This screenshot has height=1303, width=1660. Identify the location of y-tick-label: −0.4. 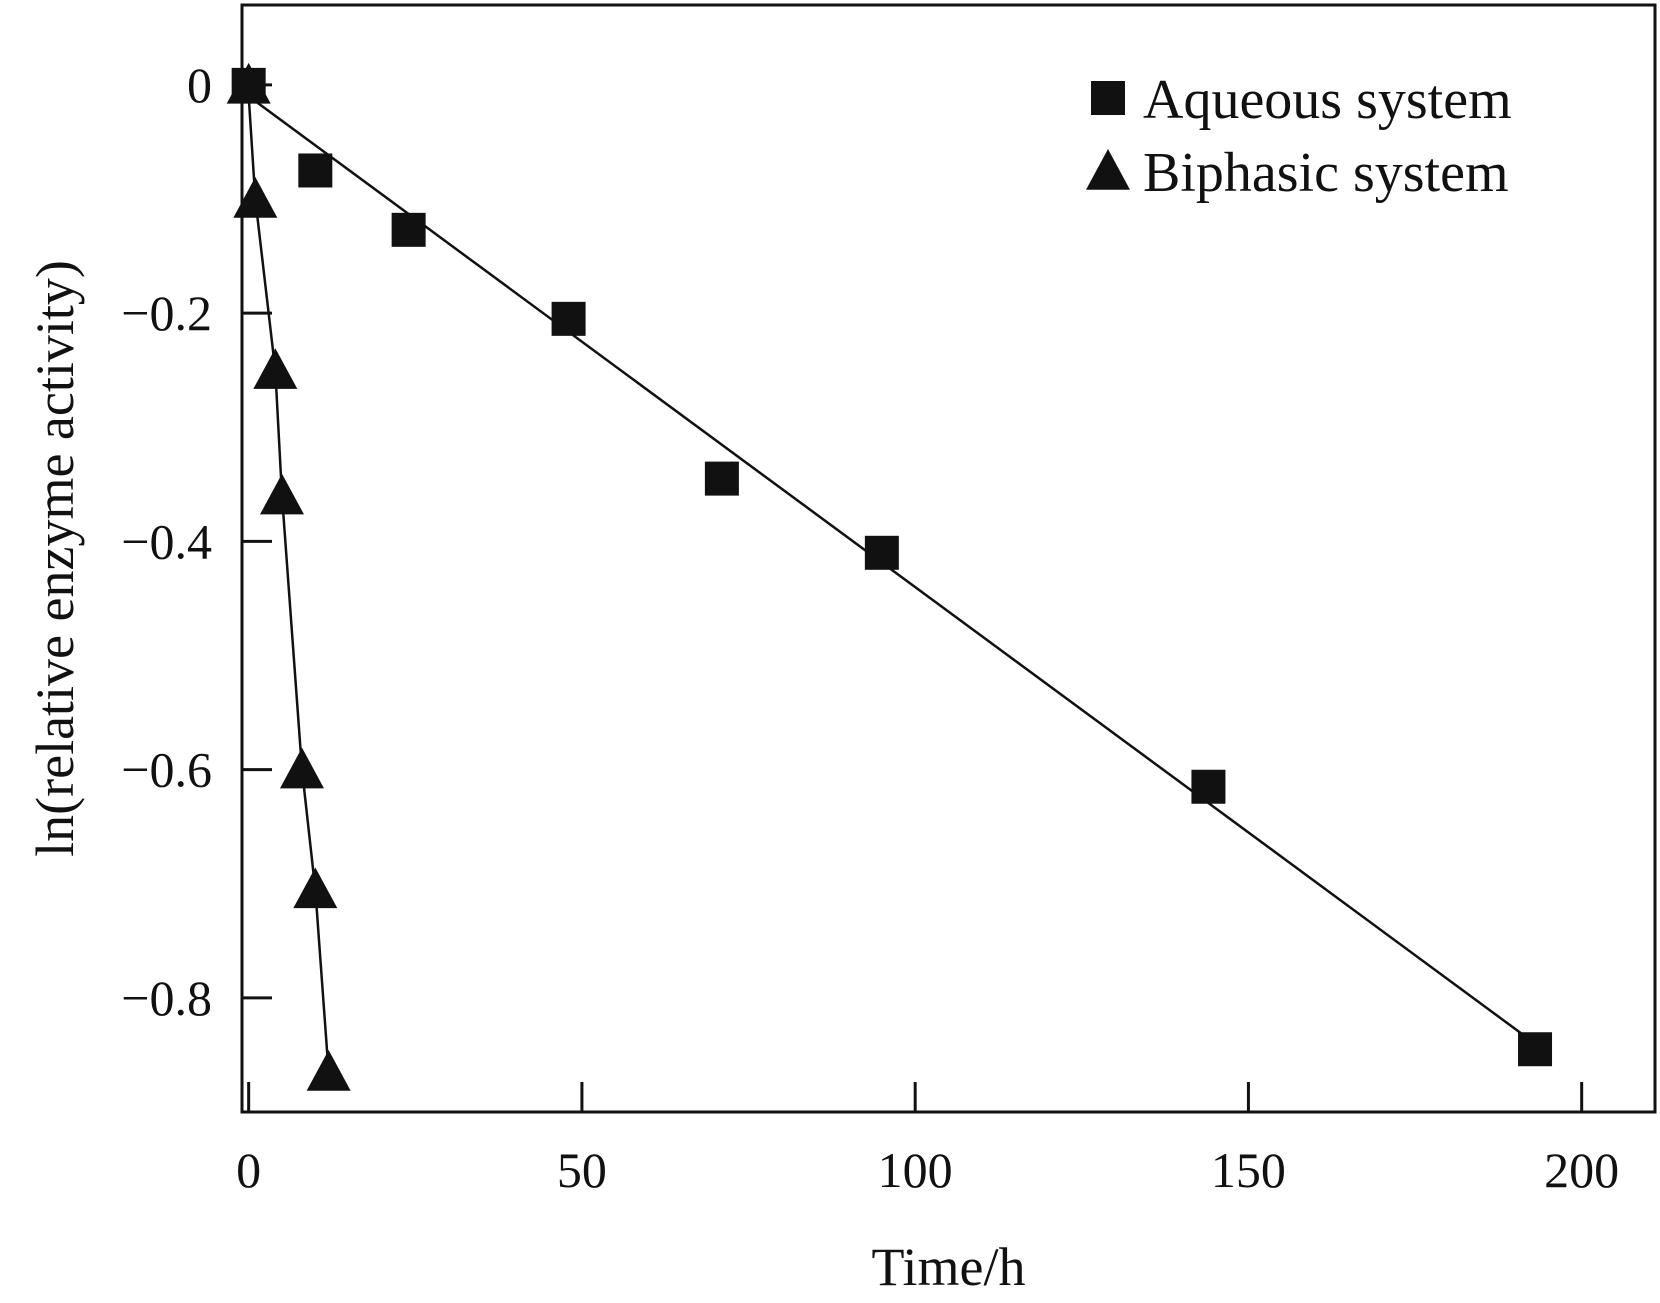
(166, 541).